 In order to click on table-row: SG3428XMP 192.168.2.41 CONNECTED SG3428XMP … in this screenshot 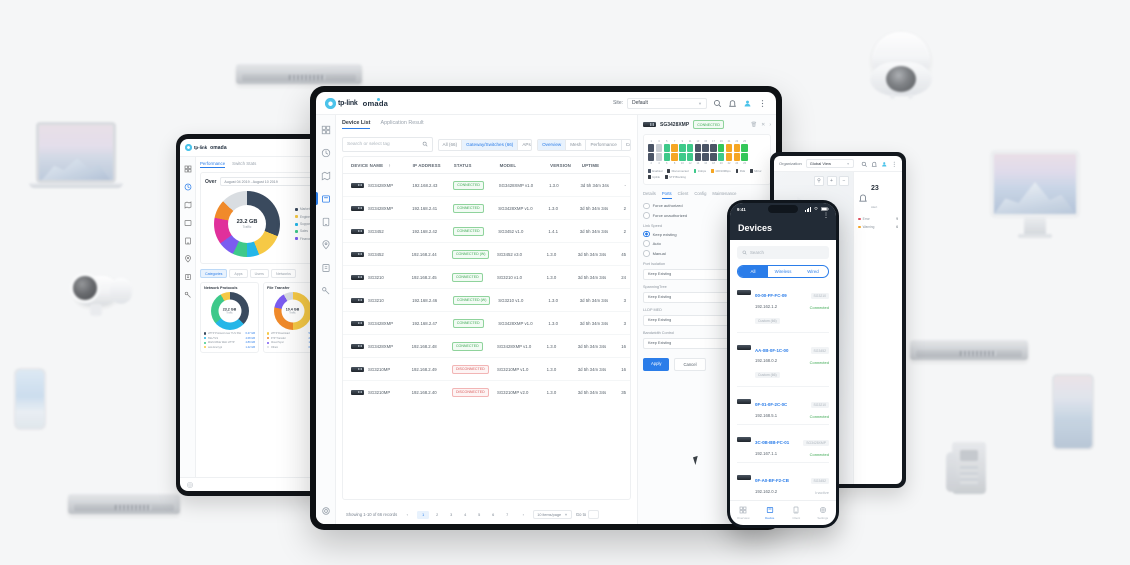, I will do `click(486, 208)`.